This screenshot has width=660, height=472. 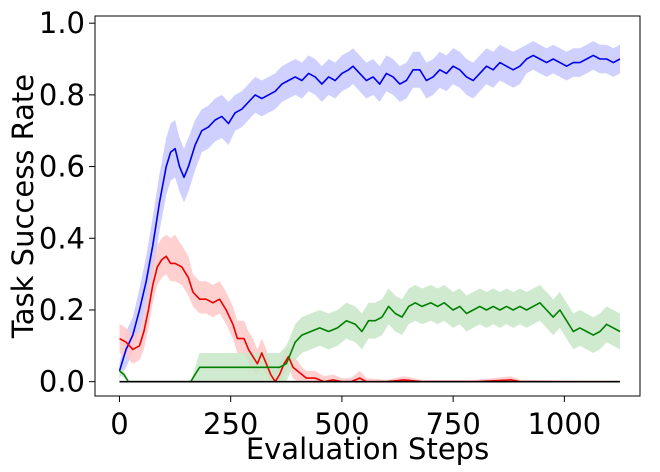 I want to click on y-tick-label: 0.2, so click(x=62, y=310).